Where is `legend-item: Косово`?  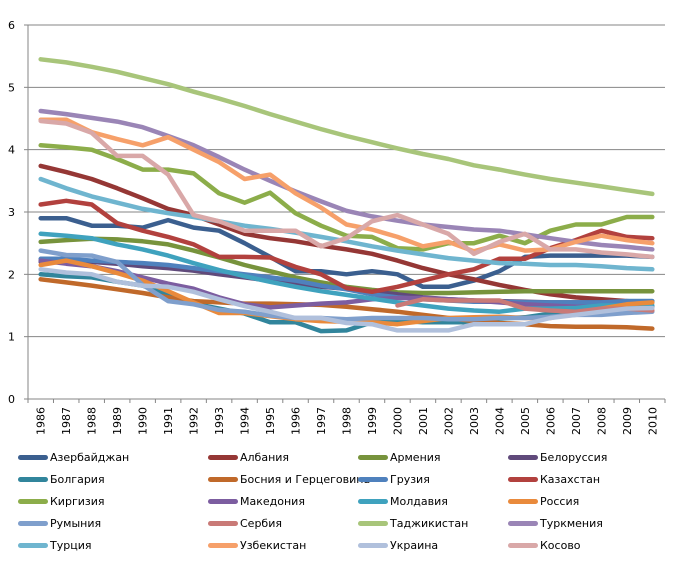
legend-item: Косово is located at coordinates (544, 545).